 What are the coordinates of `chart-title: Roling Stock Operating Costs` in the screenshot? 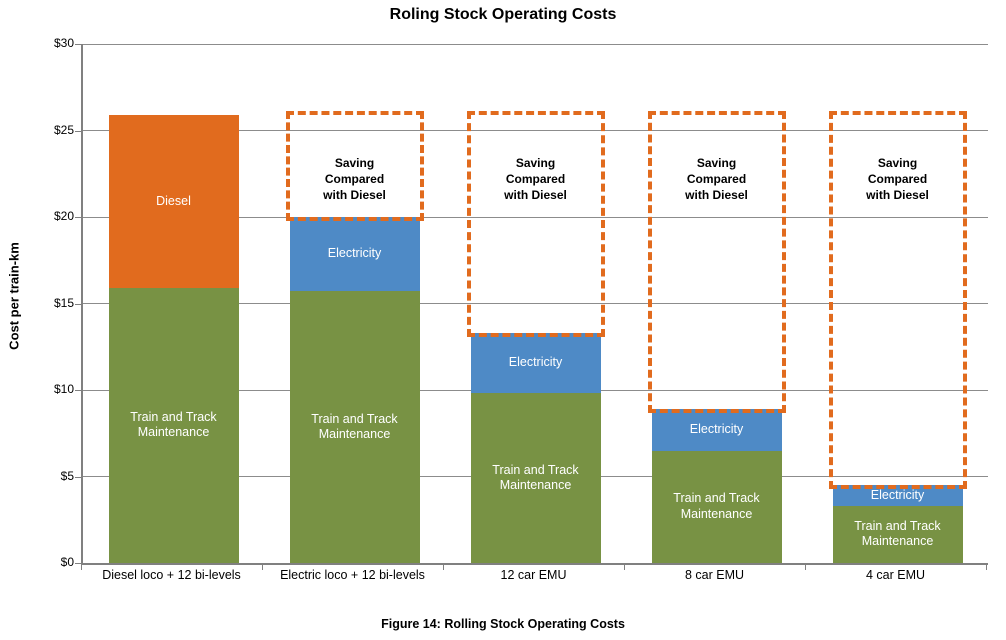 It's located at (503, 14).